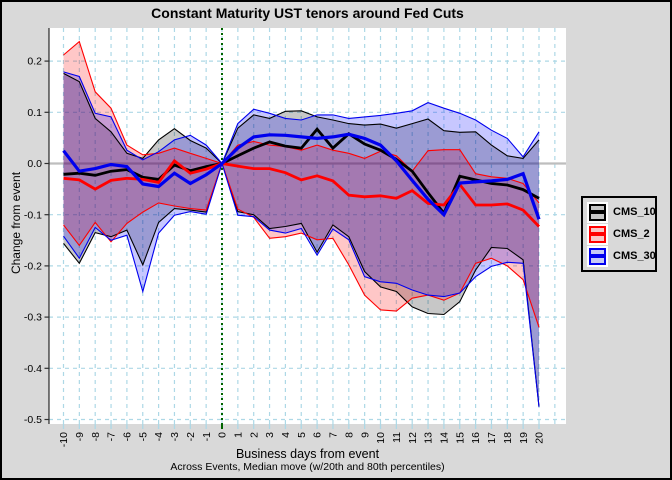 The height and width of the screenshot is (480, 672). I want to click on x-tick-label: 4, so click(286, 435).